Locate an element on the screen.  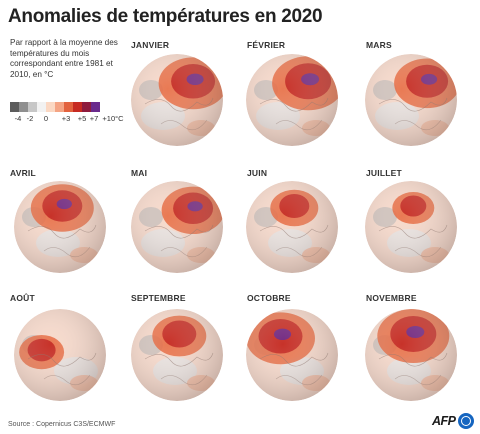
month-label: JANVIER is located at coordinates (150, 45).